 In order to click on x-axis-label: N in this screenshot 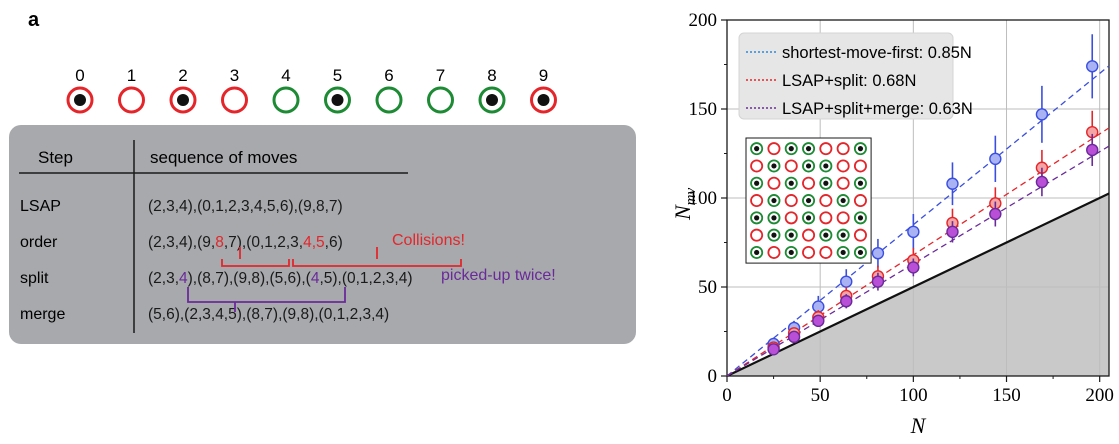, I will do `click(918, 425)`.